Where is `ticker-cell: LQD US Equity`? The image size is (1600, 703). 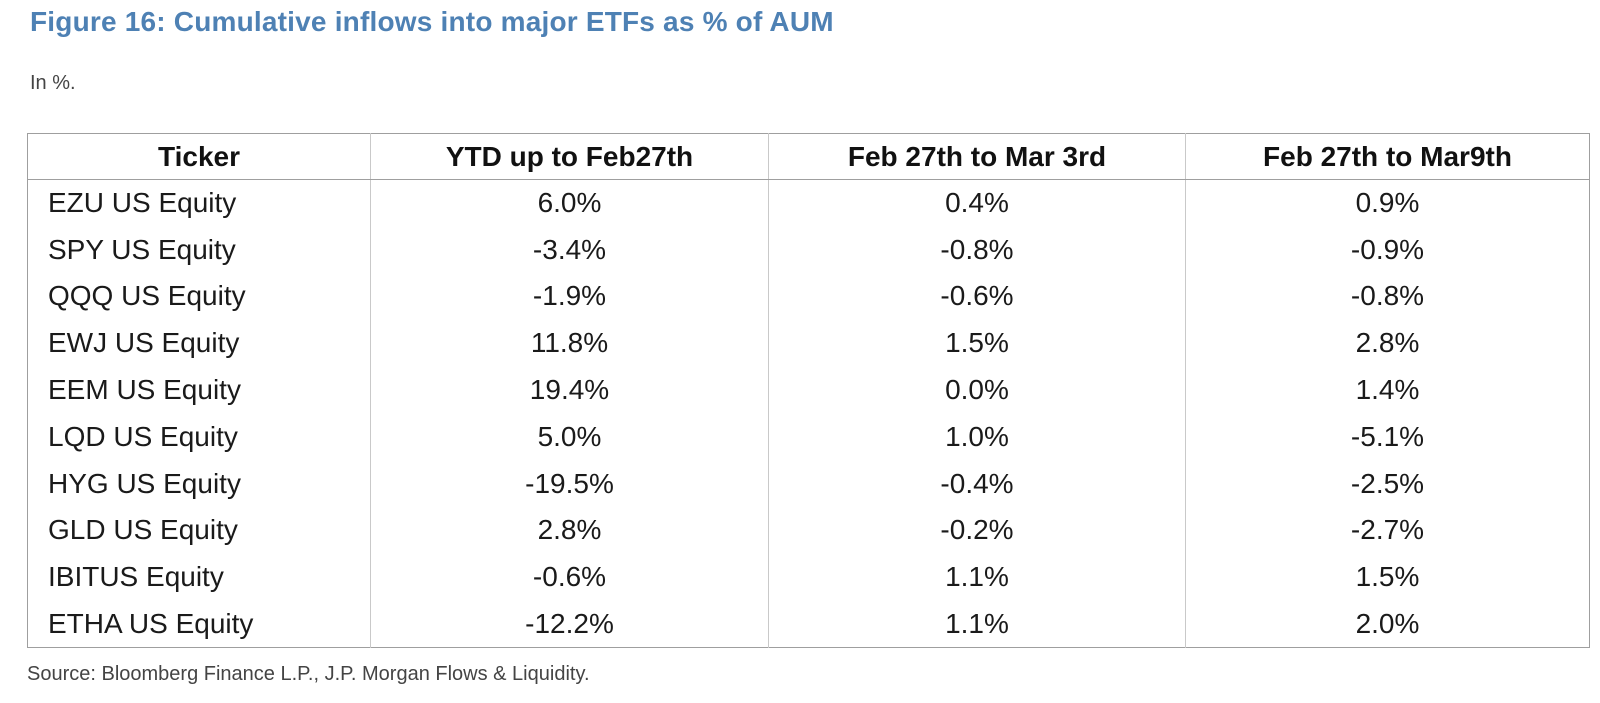 ticker-cell: LQD US Equity is located at coordinates (143, 436).